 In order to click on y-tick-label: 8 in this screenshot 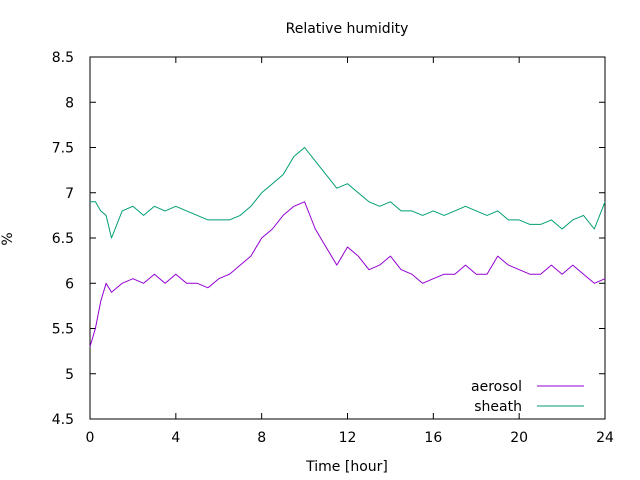, I will do `click(69, 103)`.